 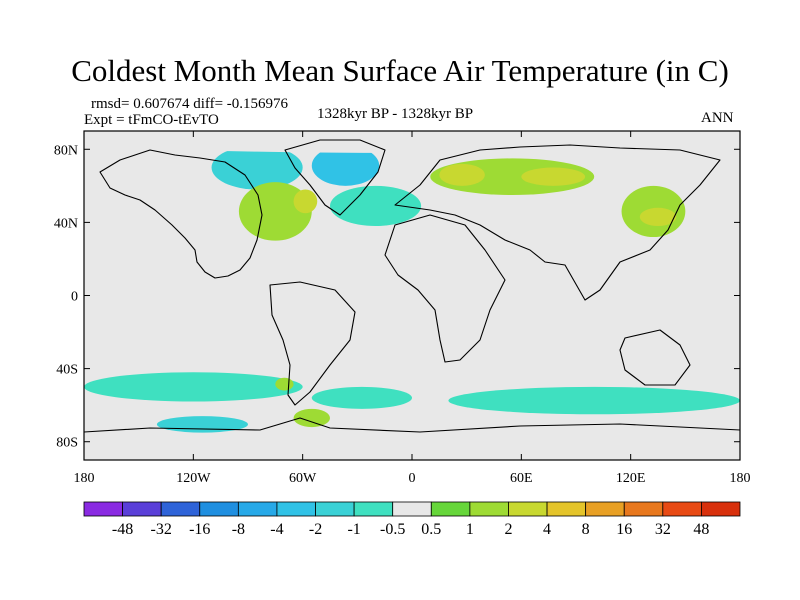 I want to click on region-north-atlantic, so click(x=376, y=206).